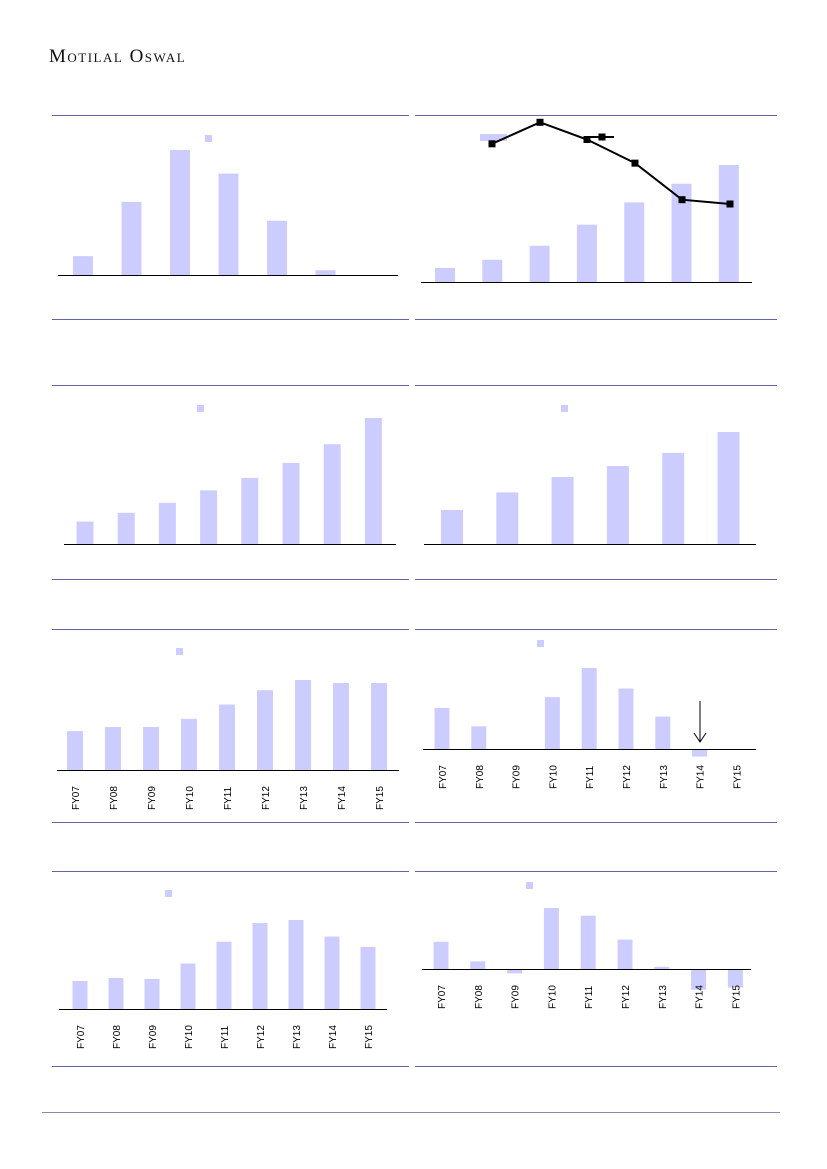  I want to click on annotation-arrow-head, so click(700, 737).